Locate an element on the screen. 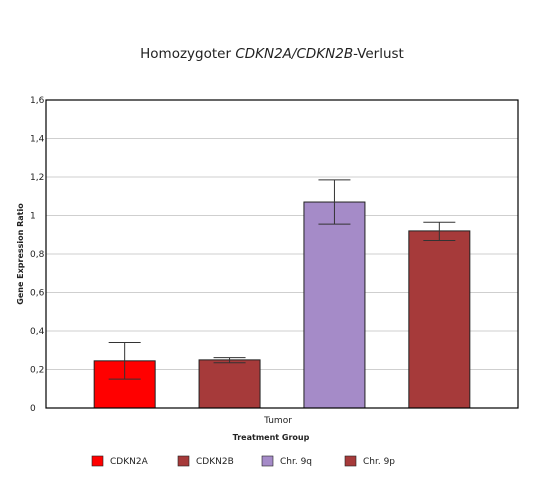  y-tick-label: 1 is located at coordinates (33, 217).